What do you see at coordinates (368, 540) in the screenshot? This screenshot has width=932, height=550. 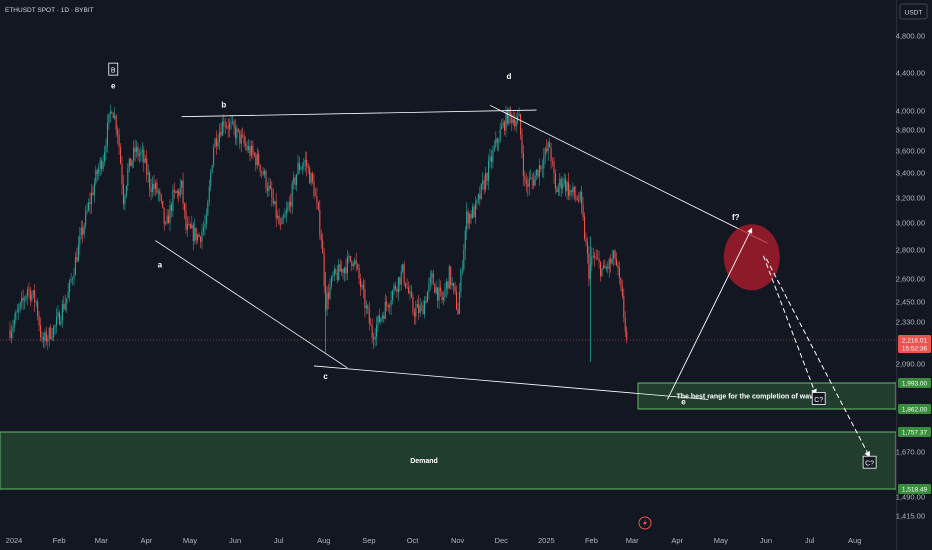 I see `time-tick-label: Sep` at bounding box center [368, 540].